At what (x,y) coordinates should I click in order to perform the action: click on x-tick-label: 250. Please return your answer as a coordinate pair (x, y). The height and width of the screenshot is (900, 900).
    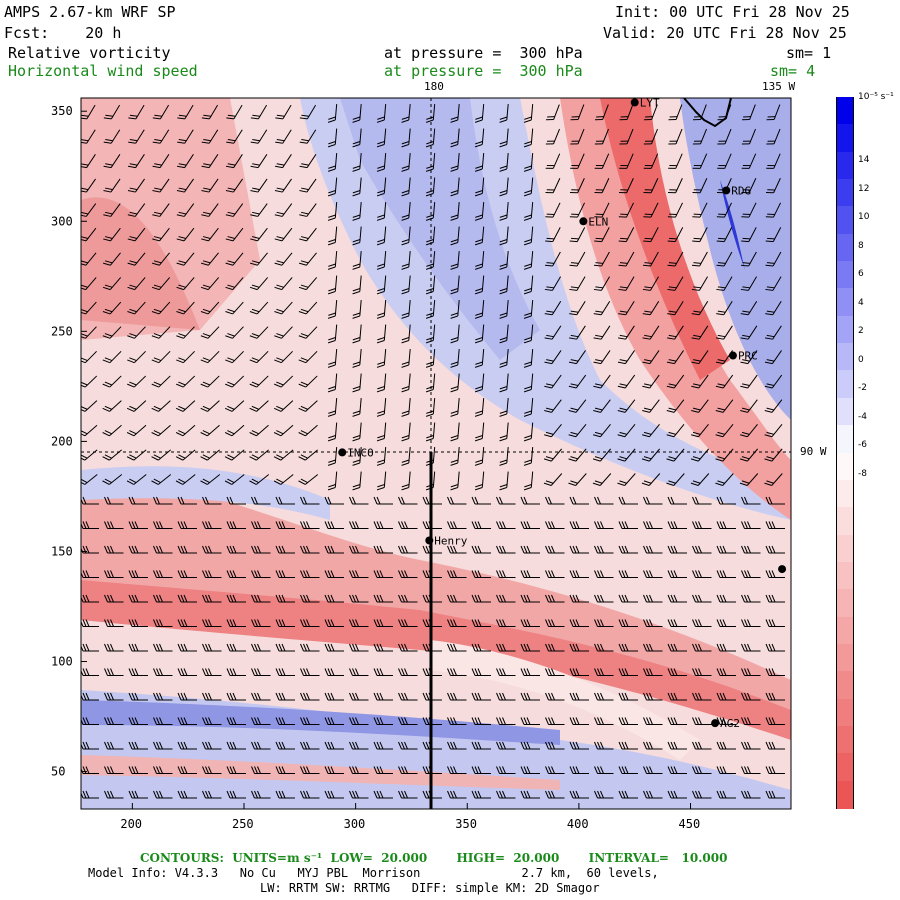
    Looking at the image, I should click on (243, 824).